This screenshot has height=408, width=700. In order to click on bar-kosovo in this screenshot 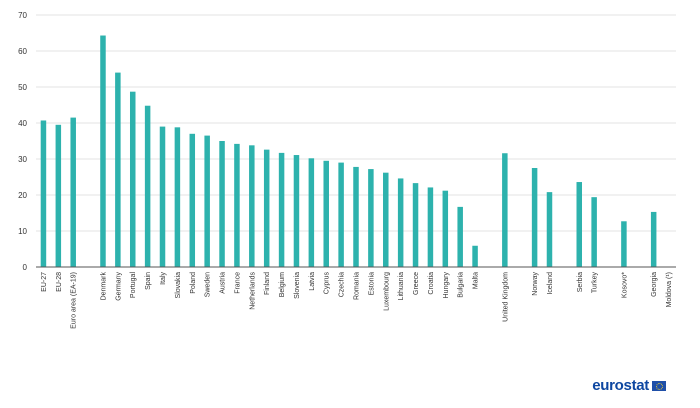, I will do `click(624, 244)`.